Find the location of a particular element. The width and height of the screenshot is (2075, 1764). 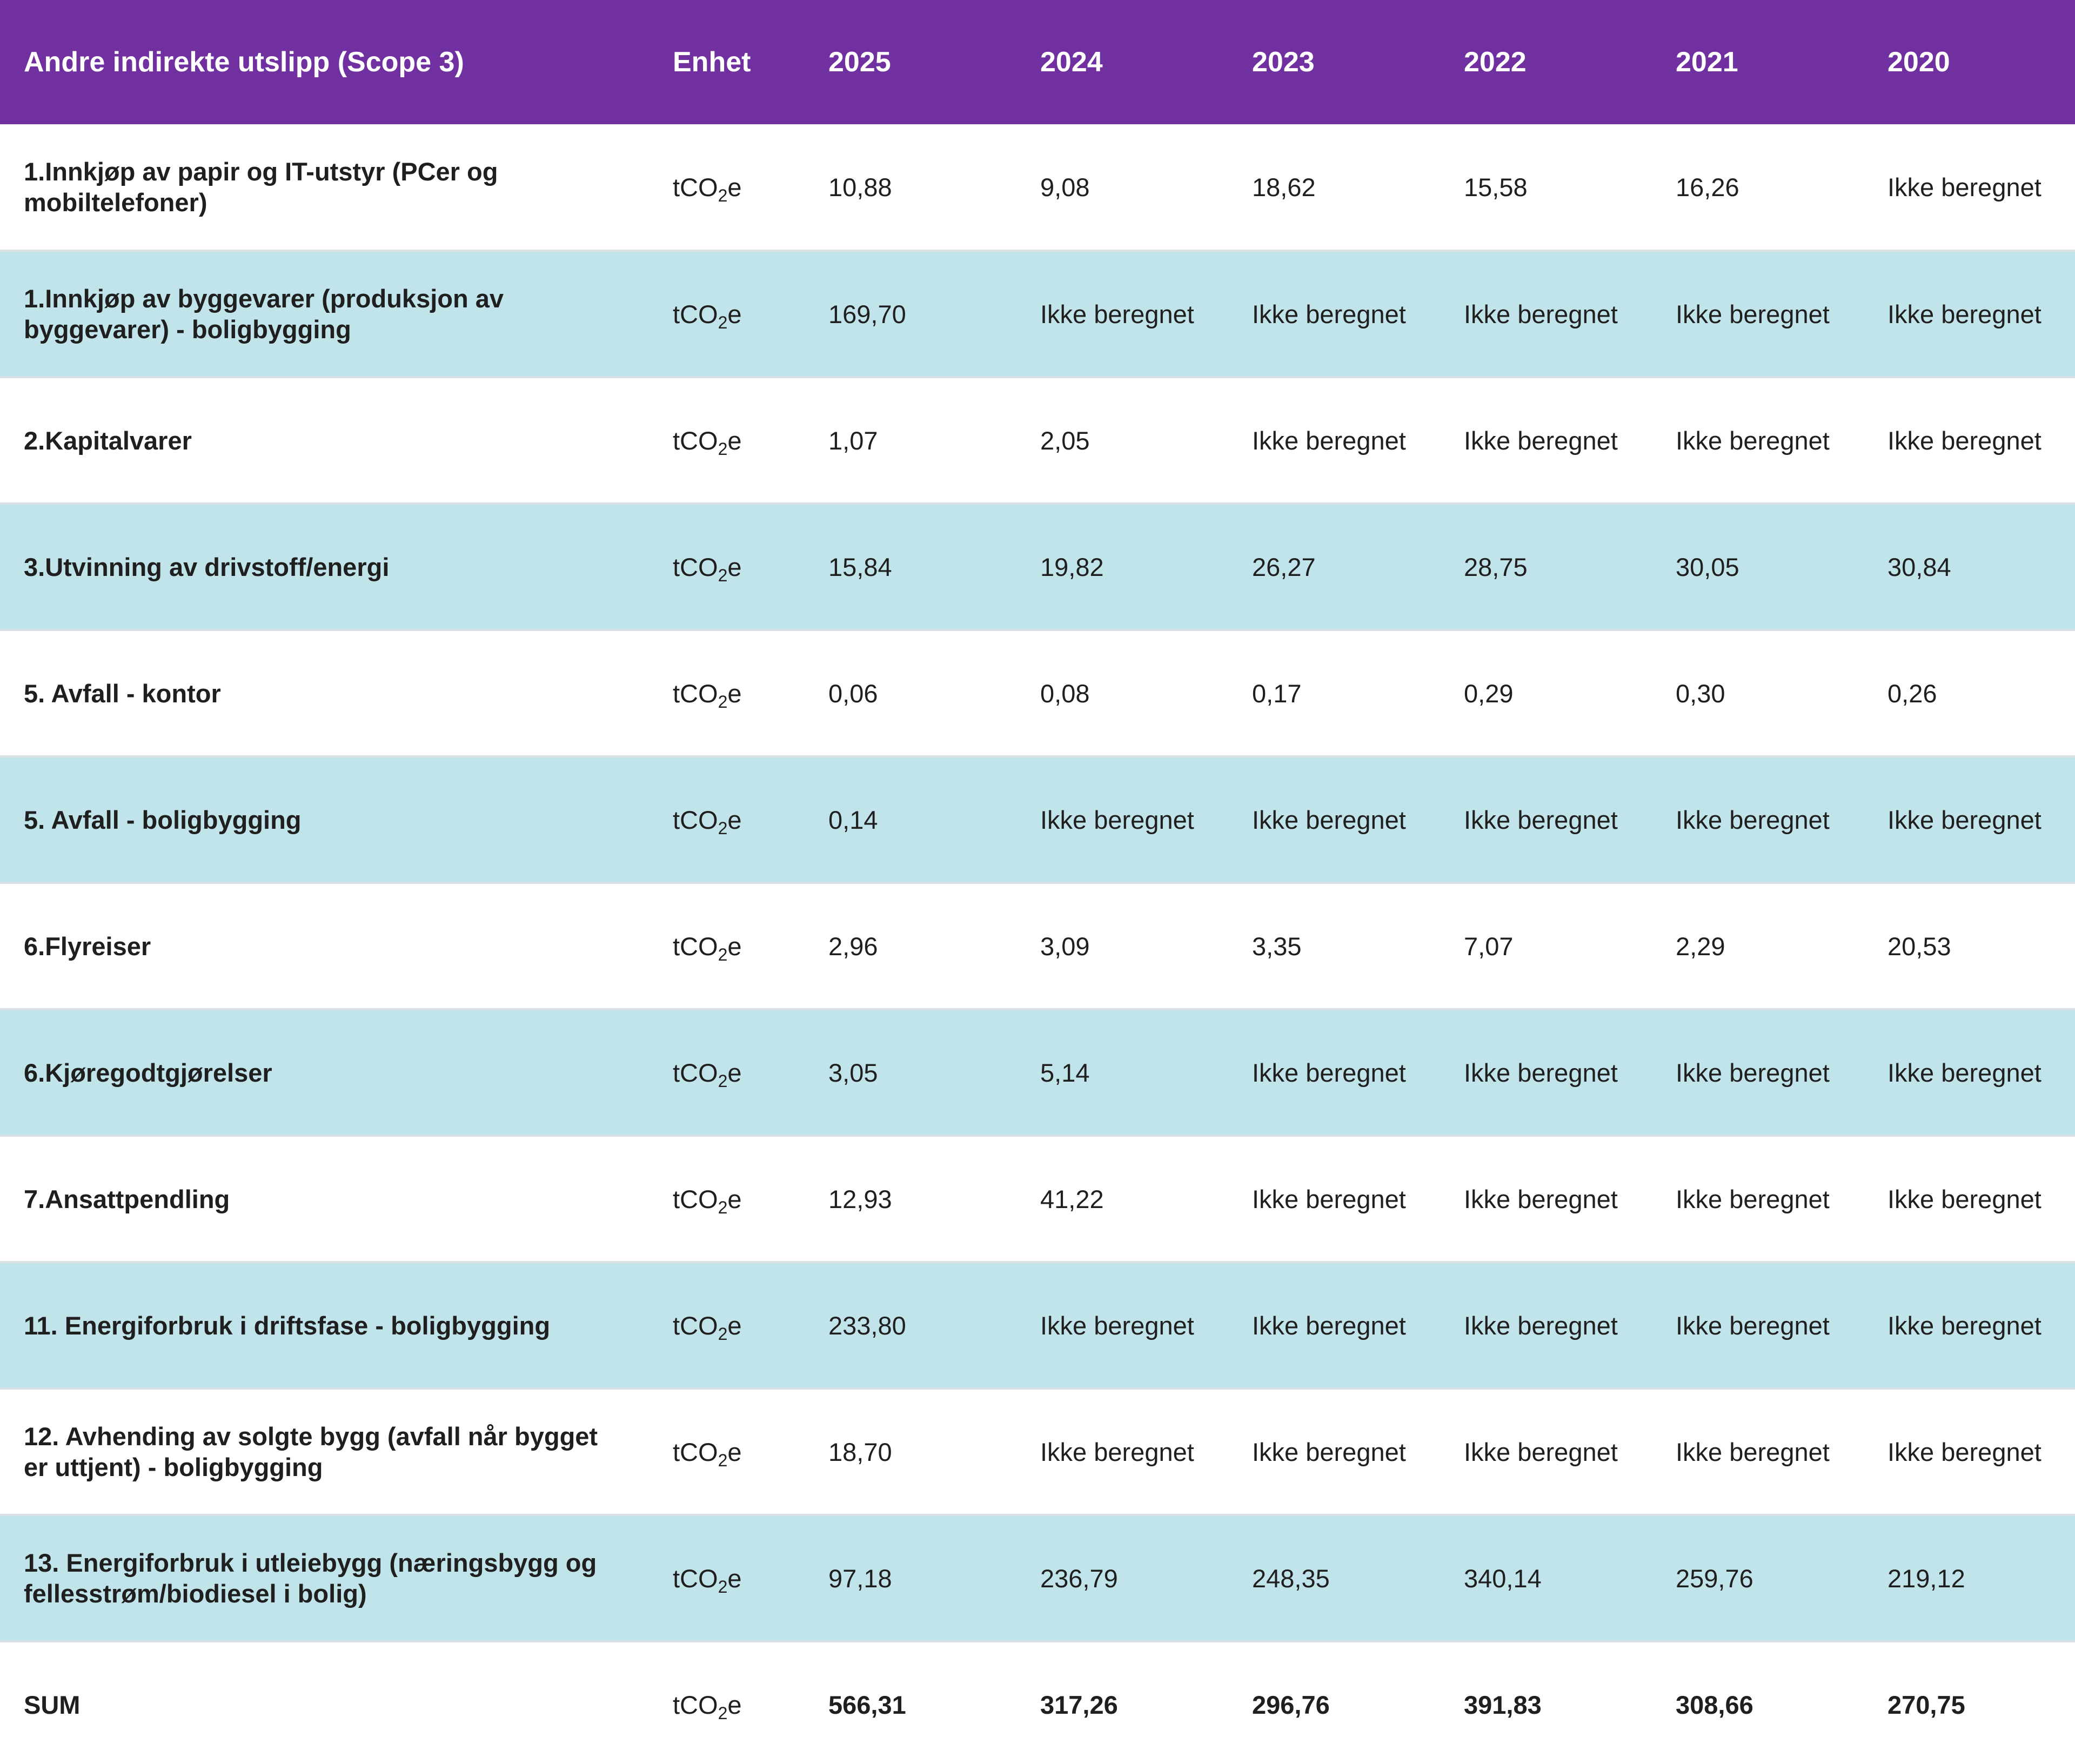

value-2024: 9,08 is located at coordinates (1065, 187).